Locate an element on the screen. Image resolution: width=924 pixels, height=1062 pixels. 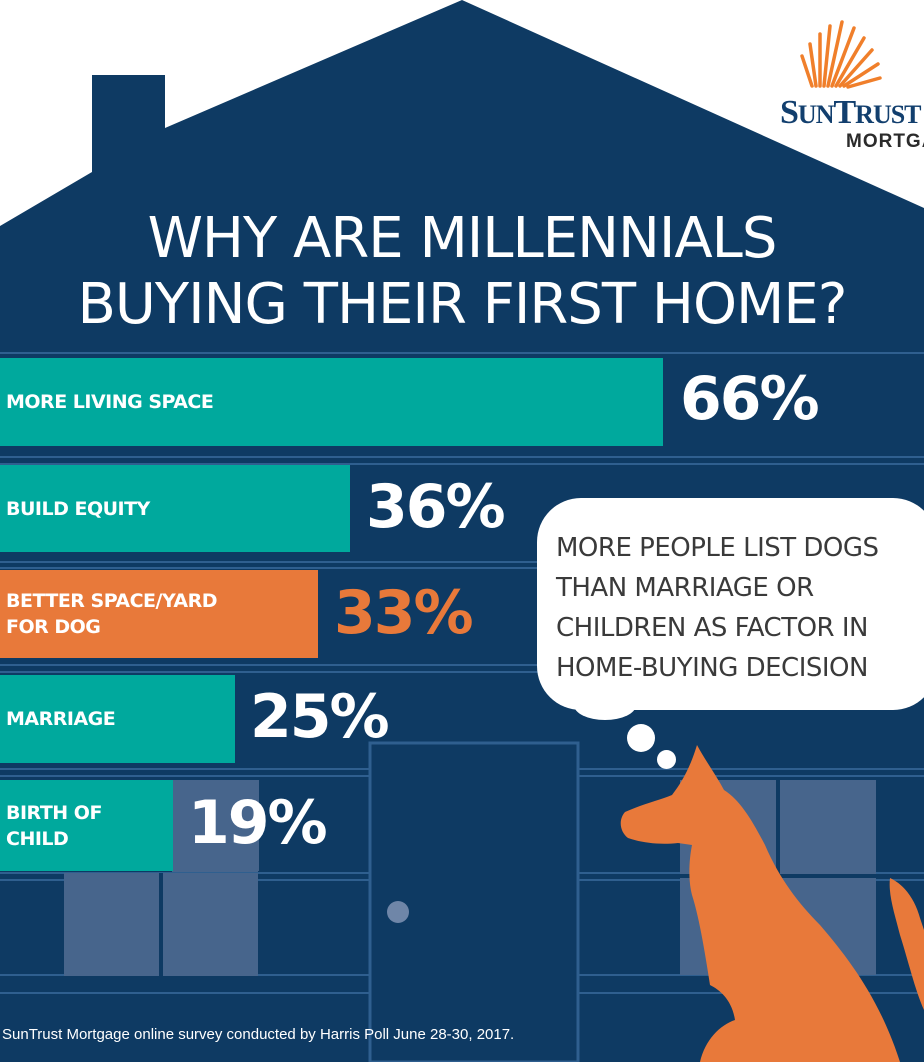
title-line-1: WHY ARE MILLENNIALS is located at coordinates (462, 238).